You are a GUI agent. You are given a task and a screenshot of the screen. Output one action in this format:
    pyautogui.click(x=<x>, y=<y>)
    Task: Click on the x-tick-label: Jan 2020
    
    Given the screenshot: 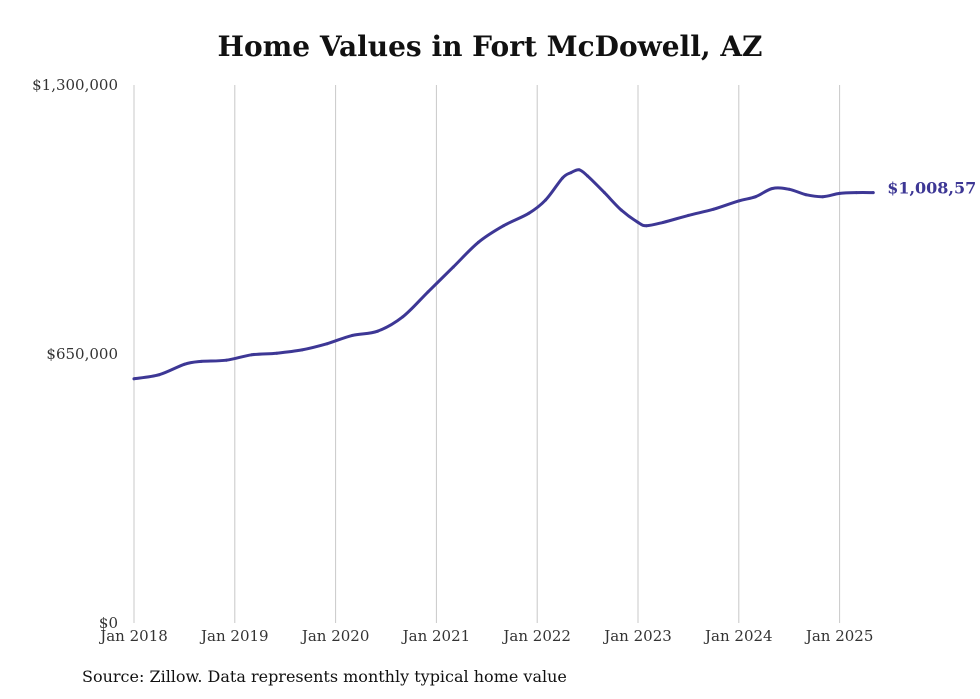 What is the action you would take?
    pyautogui.click(x=335, y=636)
    